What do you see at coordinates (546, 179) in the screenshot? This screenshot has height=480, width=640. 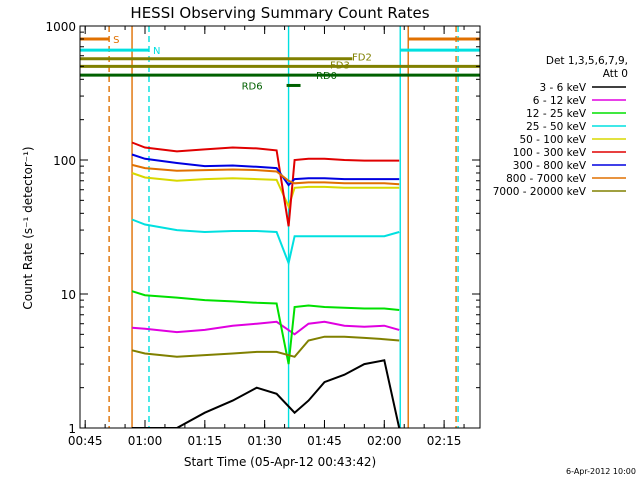 I see `legend-label: 800 - 7000 keV` at bounding box center [546, 179].